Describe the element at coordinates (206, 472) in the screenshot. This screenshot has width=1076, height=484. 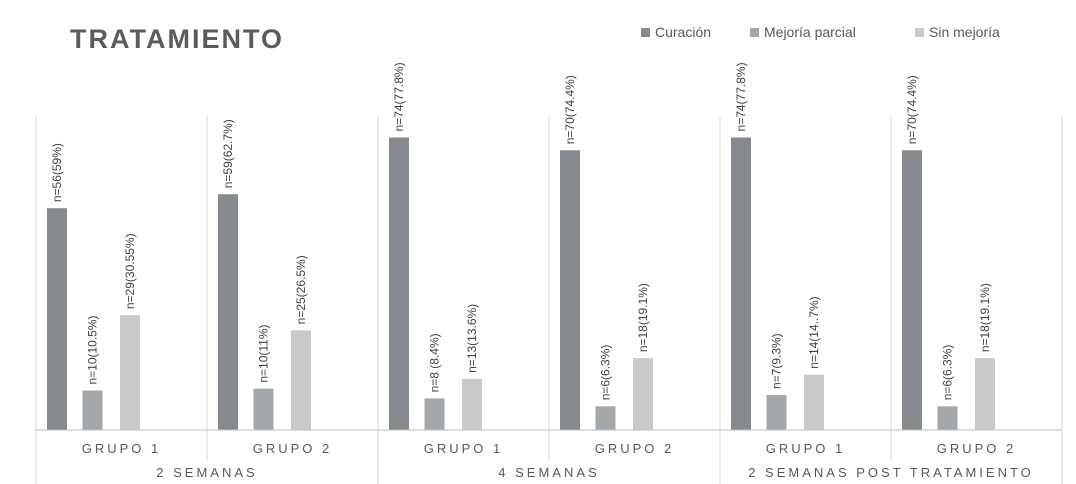
I see `group-label: 2 SEMANAS` at that location.